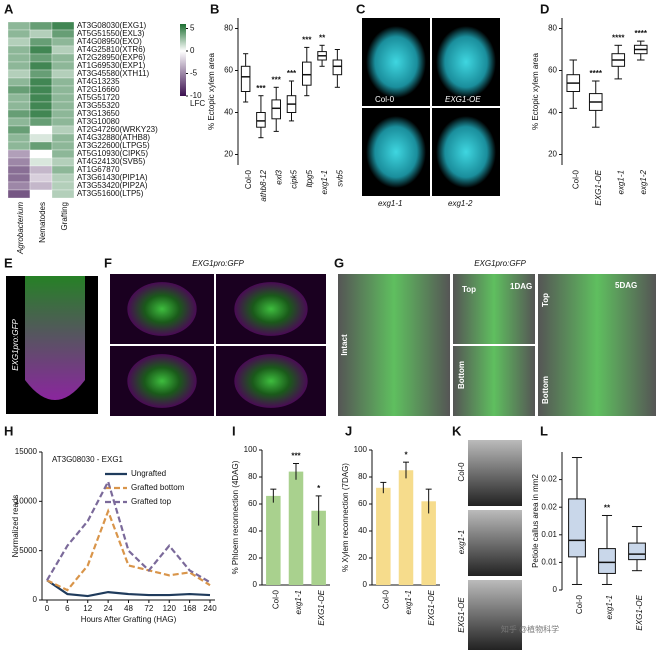 The height and width of the screenshot is (655, 658). I want to click on colorbar-tick-label: 0, so click(192, 50).